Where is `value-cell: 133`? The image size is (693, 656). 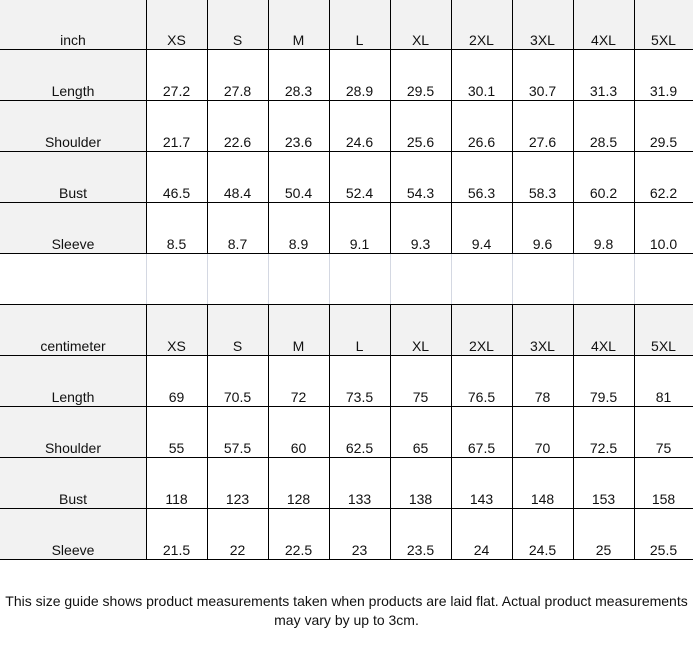 value-cell: 133 is located at coordinates (359, 499).